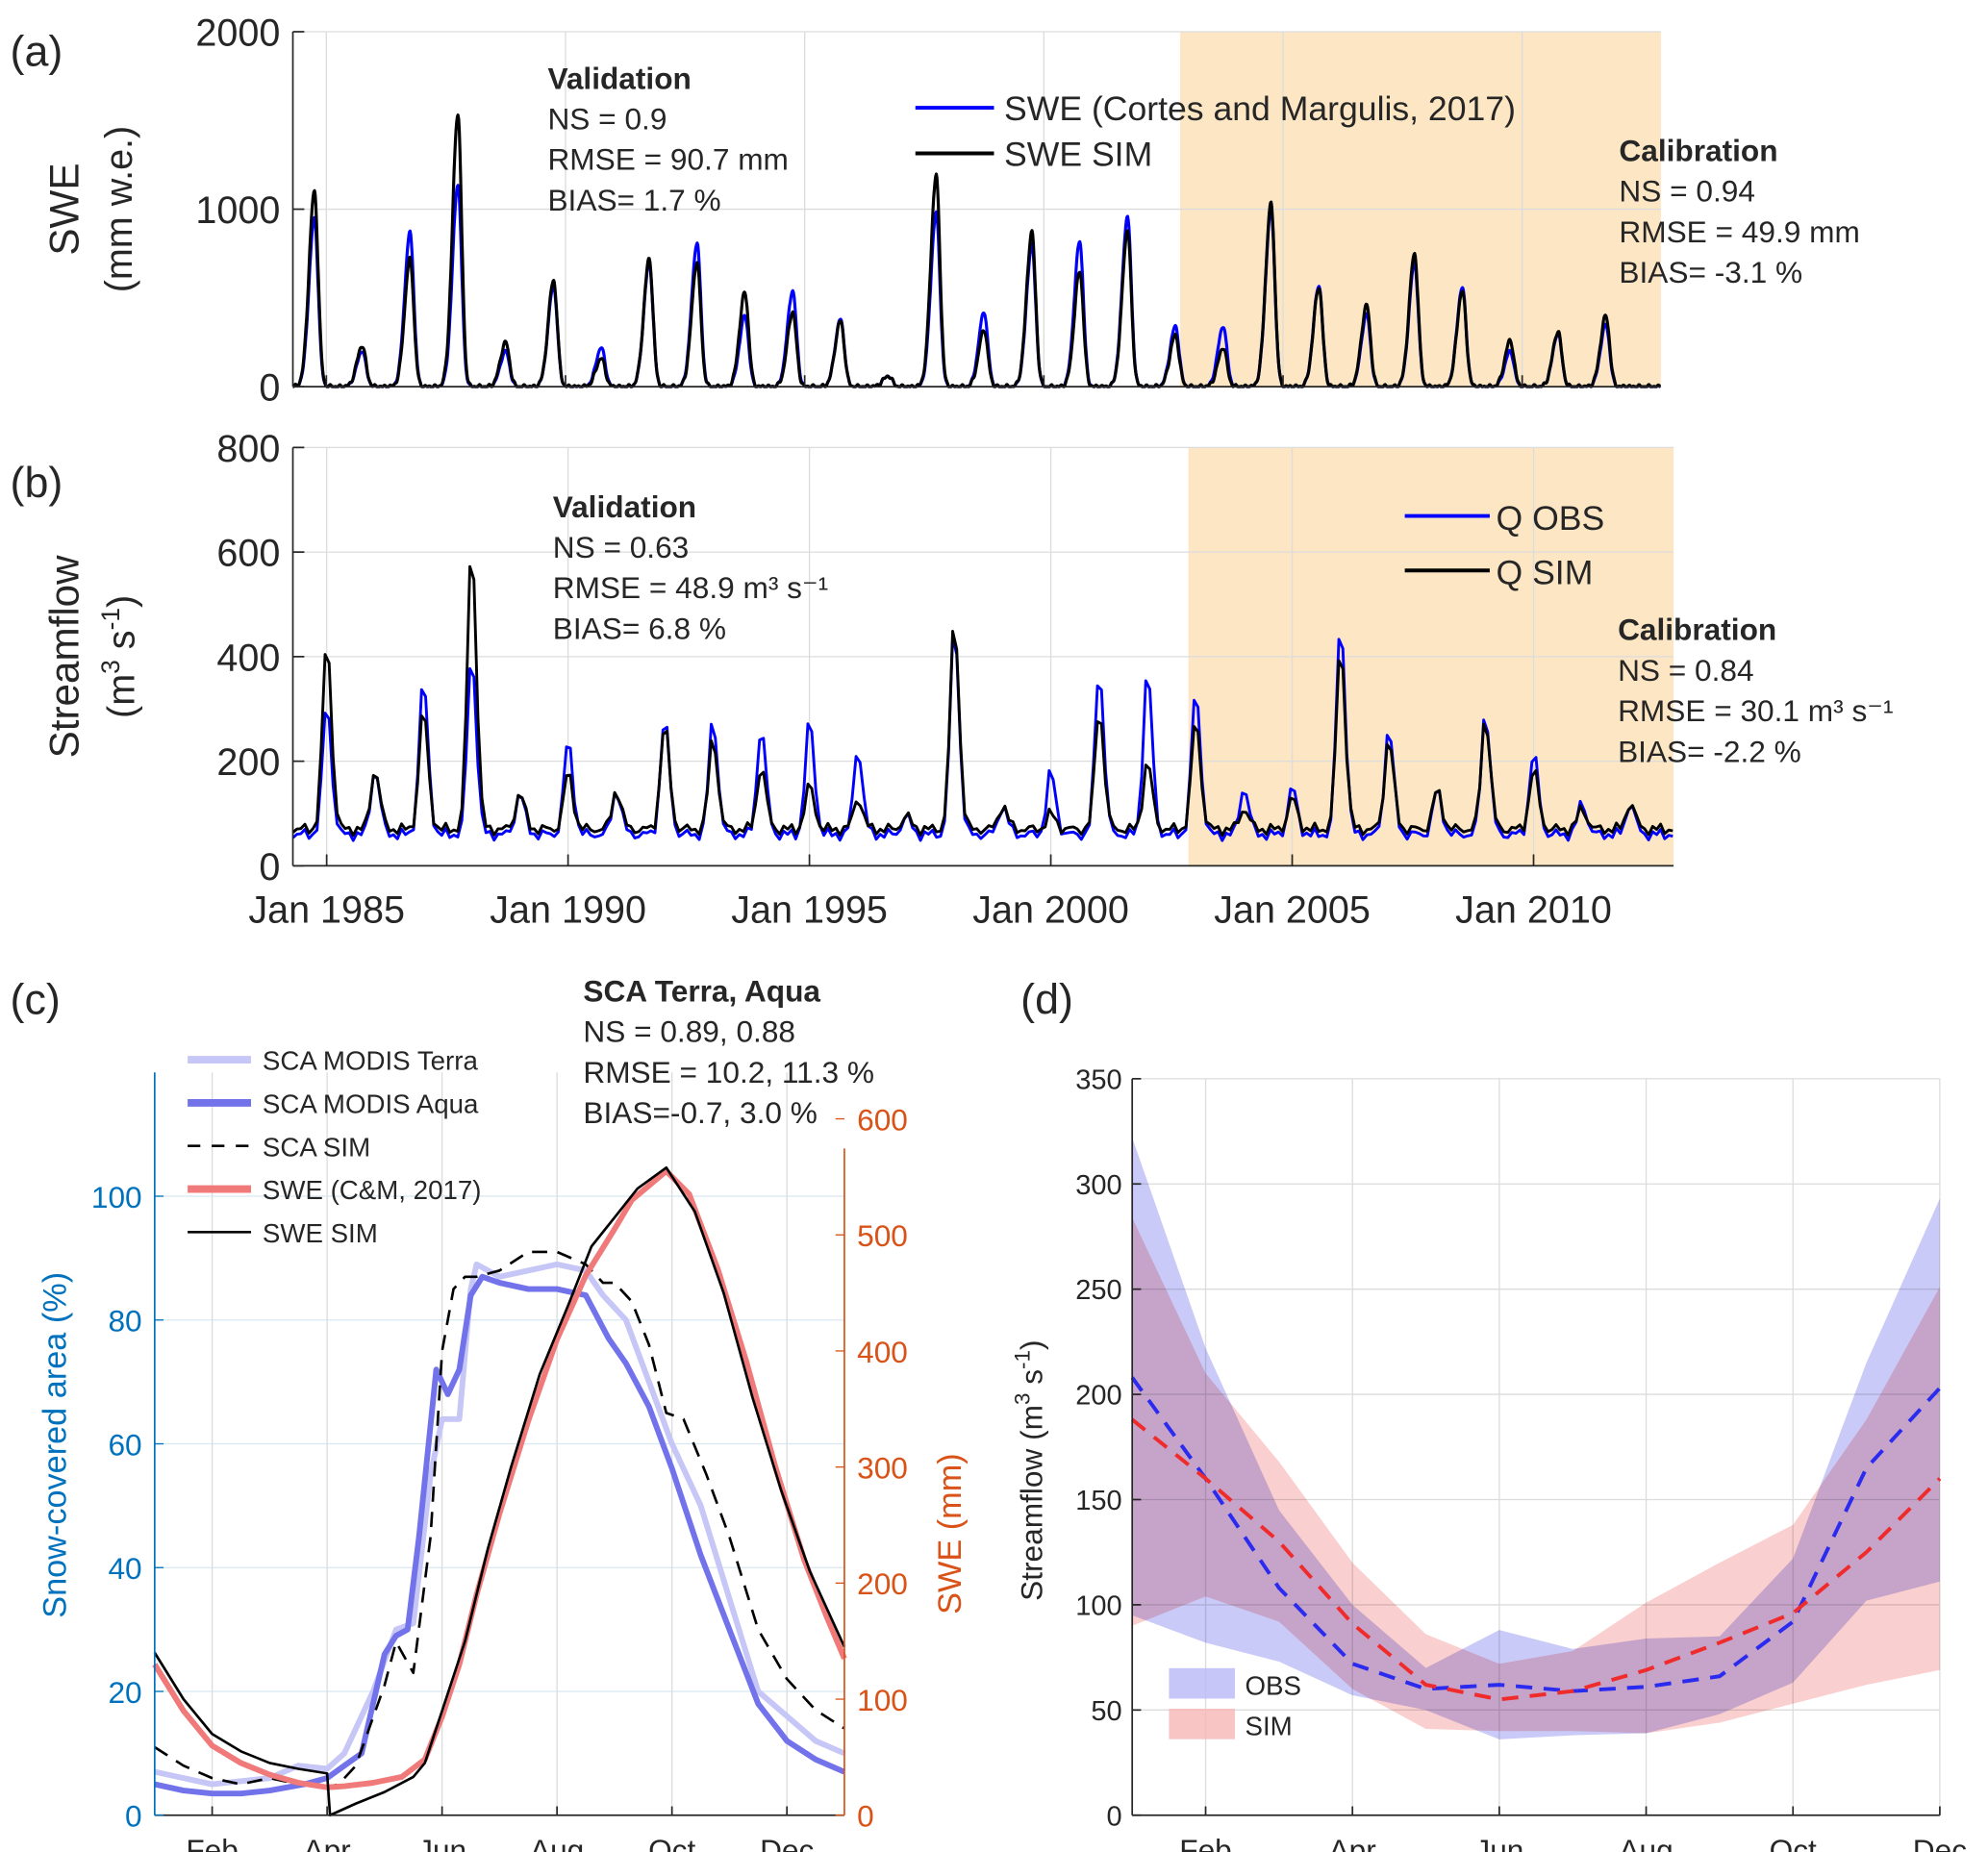 This screenshot has width=1988, height=1852. Describe the element at coordinates (667, 160) in the screenshot. I see `panel-a-validation-rmse: RMSE = 90.7 mm` at that location.